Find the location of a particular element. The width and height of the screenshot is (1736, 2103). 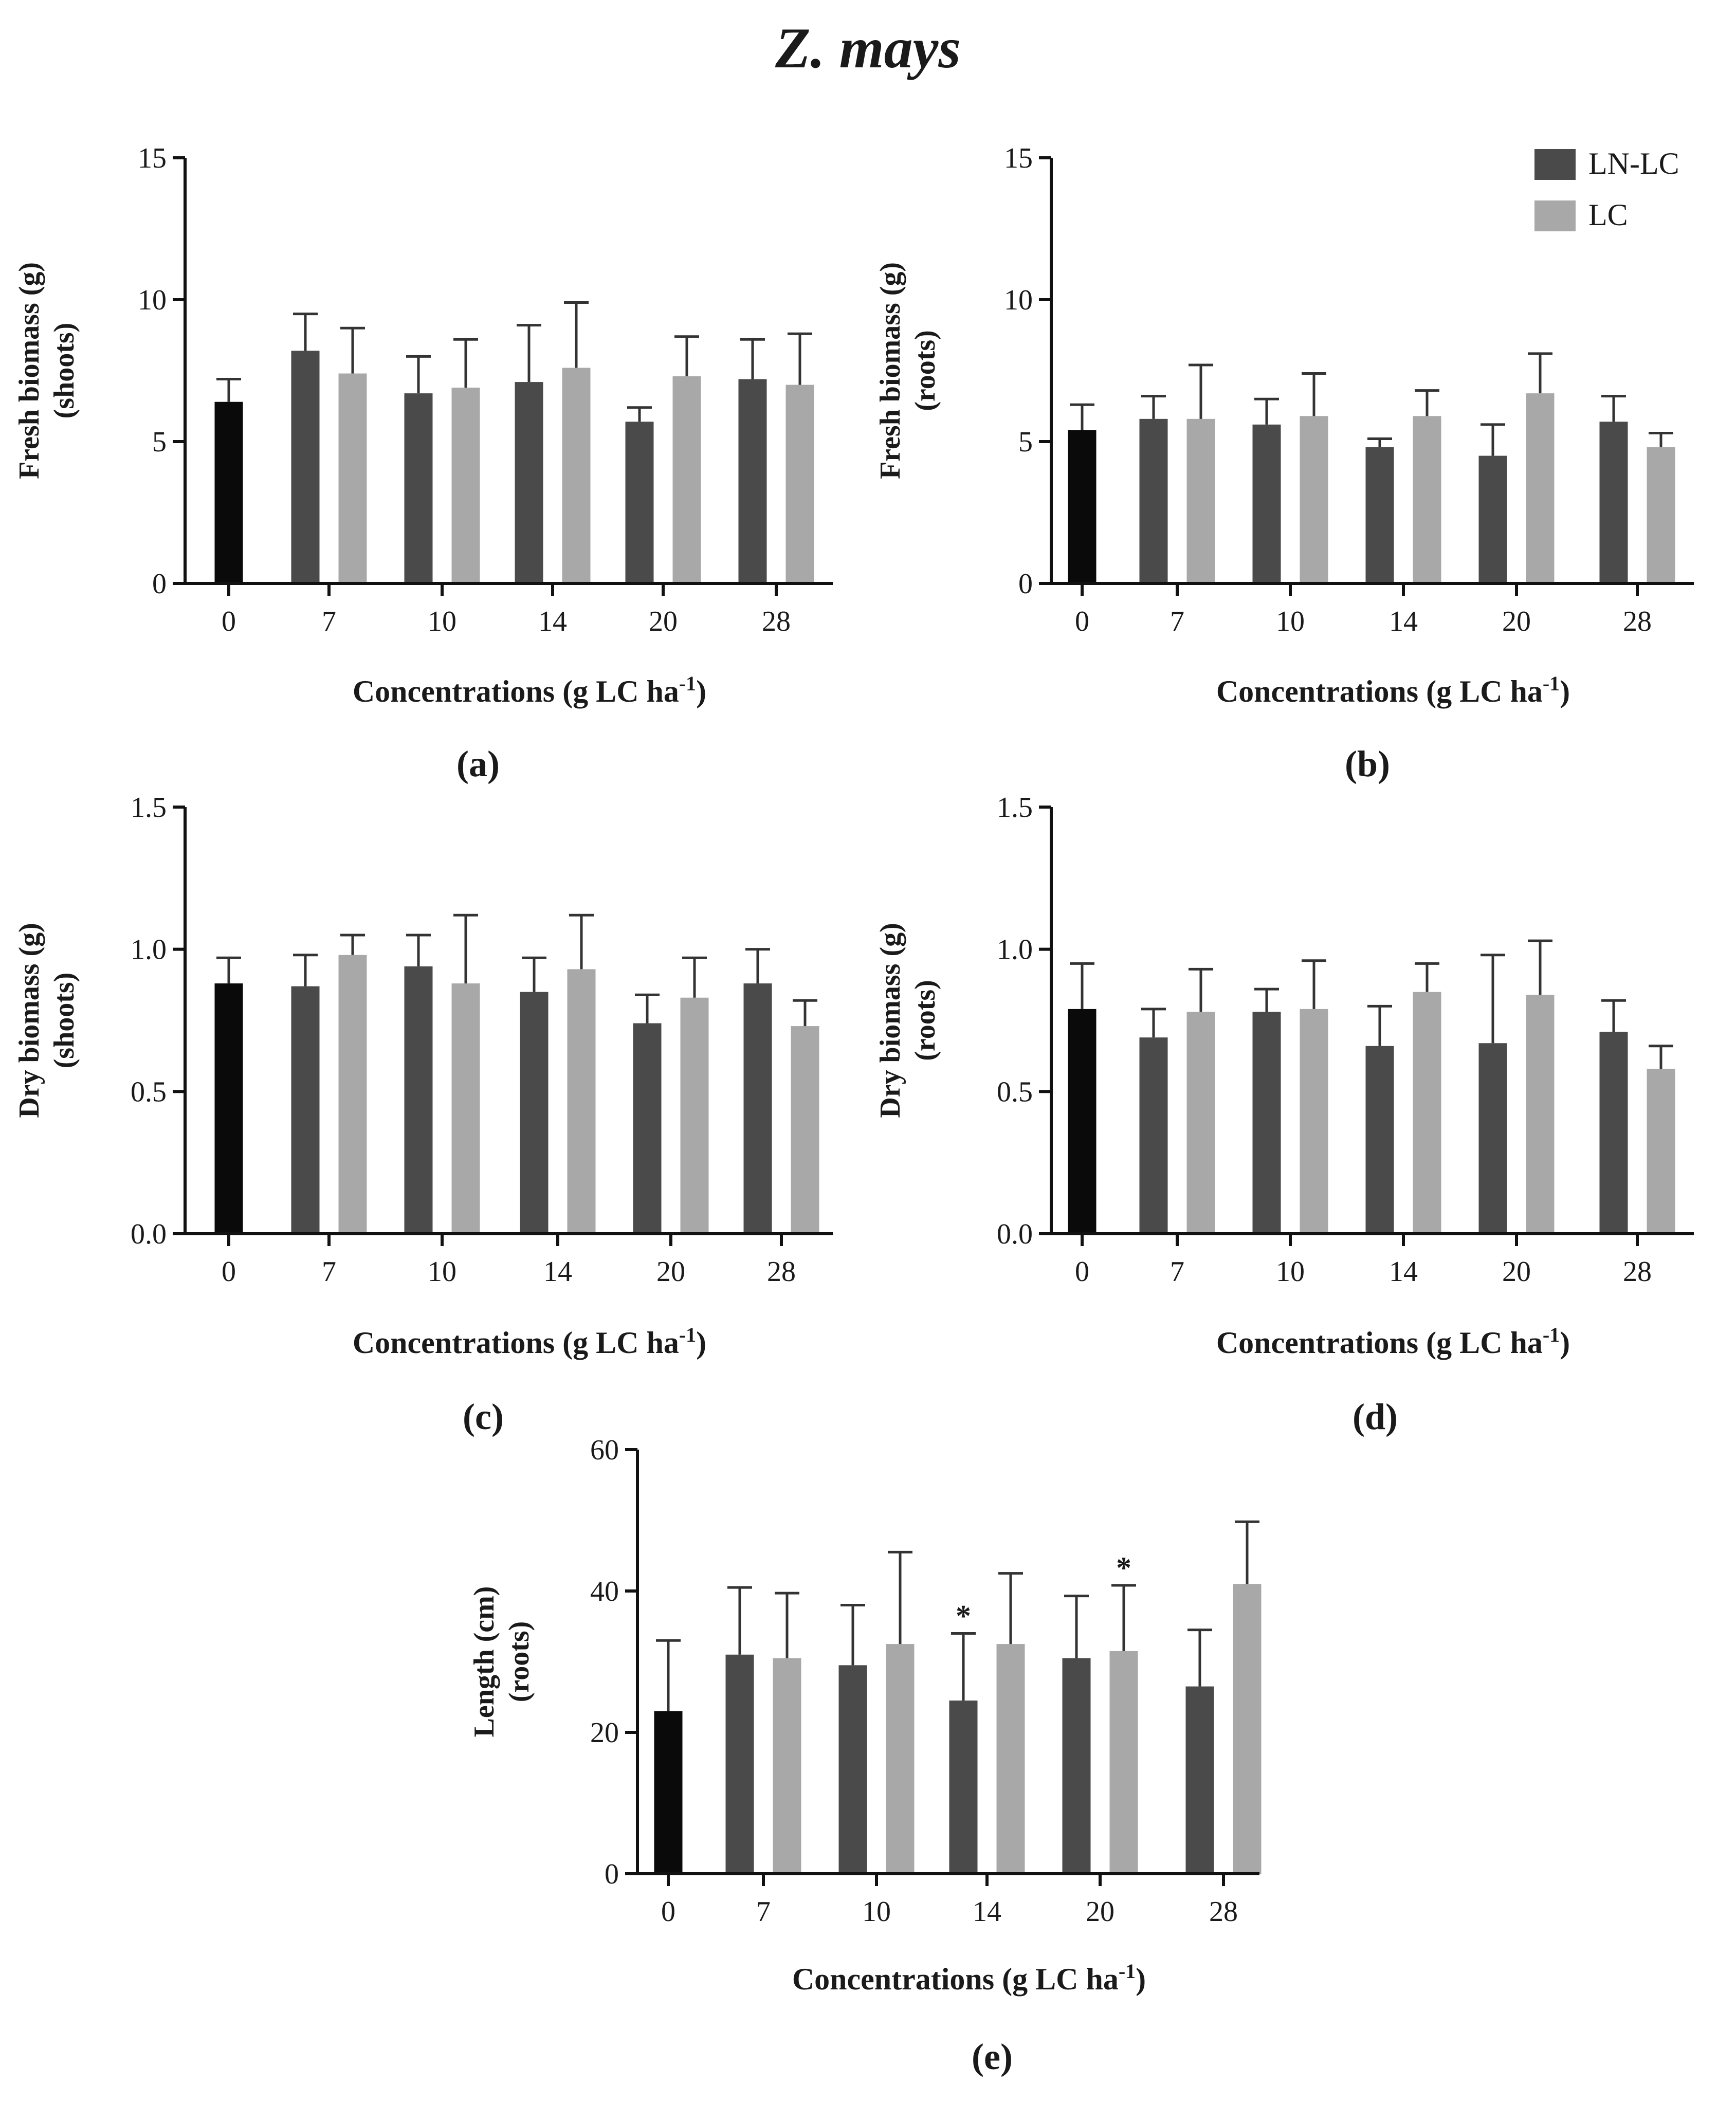

x-tick-label-c-3: 14 is located at coordinates (557, 1272).